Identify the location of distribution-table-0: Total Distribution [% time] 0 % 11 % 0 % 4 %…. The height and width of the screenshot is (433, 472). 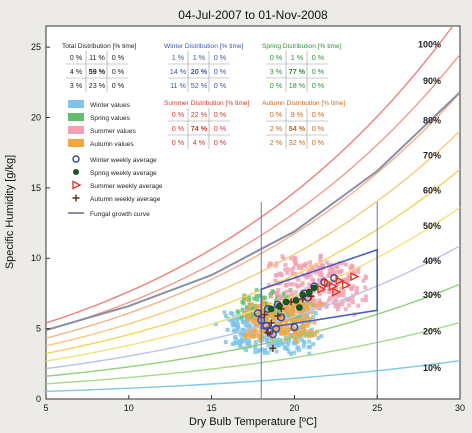
(99, 67).